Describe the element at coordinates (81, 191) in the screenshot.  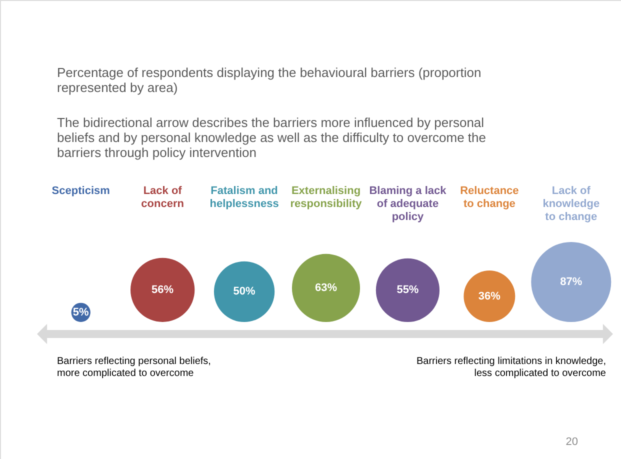
I see `category-label: Scepticism` at that location.